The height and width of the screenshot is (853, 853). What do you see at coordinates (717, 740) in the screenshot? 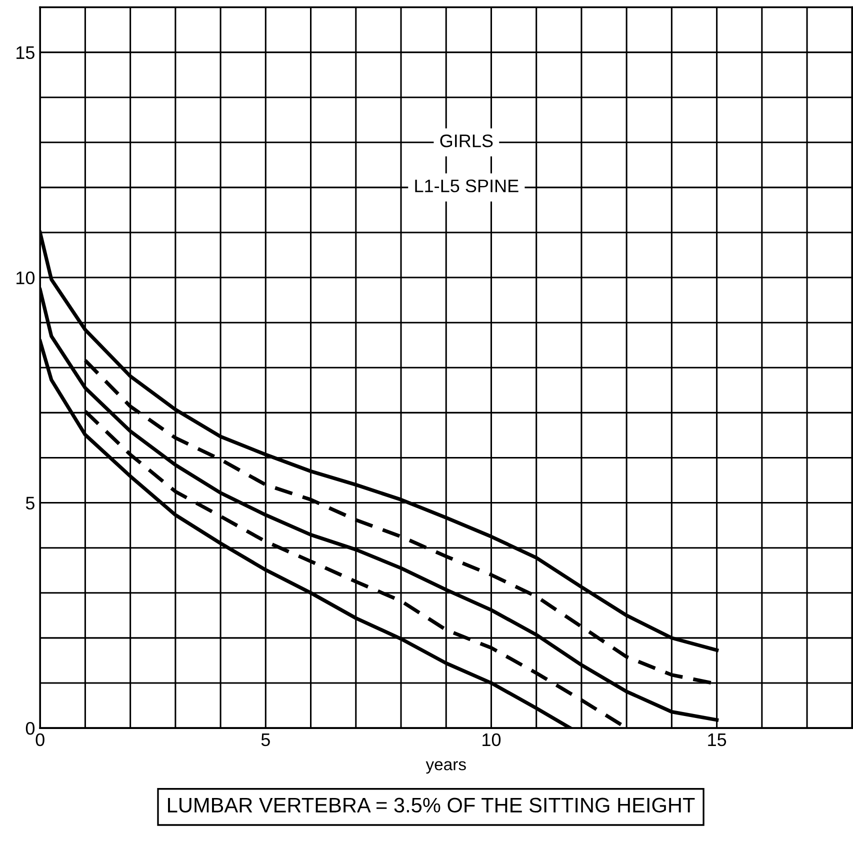
I see `x-tick-label: 15` at bounding box center [717, 740].